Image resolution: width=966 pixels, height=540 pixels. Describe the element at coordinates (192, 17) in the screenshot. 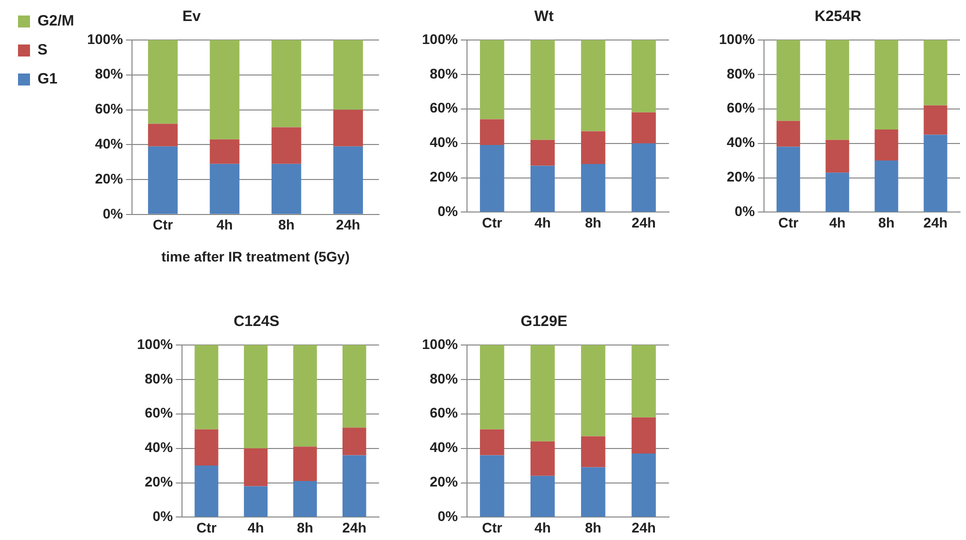

I see `chart-title: Ev` at that location.